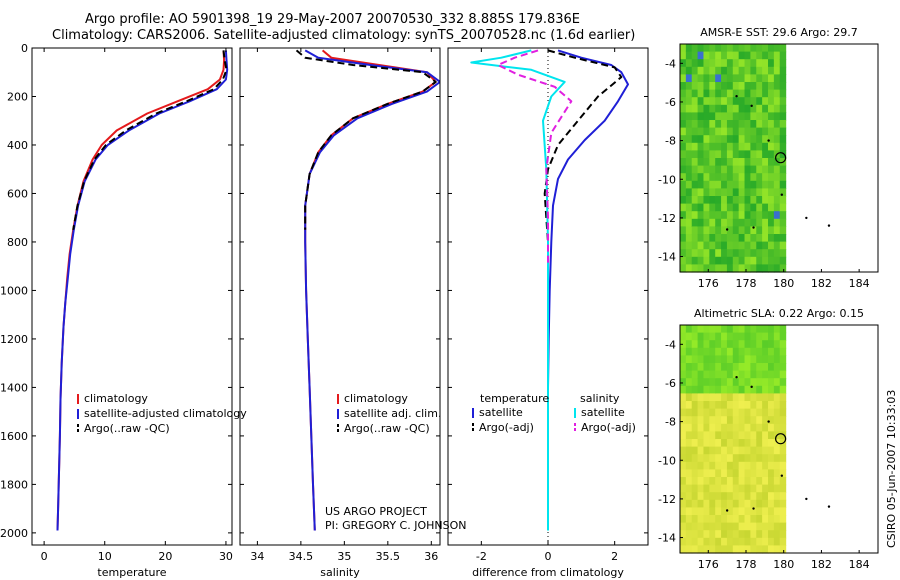  What do you see at coordinates (501, 412) in the screenshot?
I see `difference-legend-temperature-label: satellite` at bounding box center [501, 412].